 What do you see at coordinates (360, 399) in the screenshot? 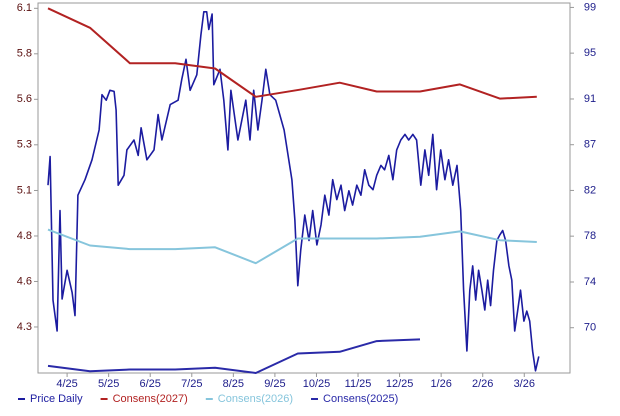
I see `legend-label: Consens(2025)` at bounding box center [360, 399].